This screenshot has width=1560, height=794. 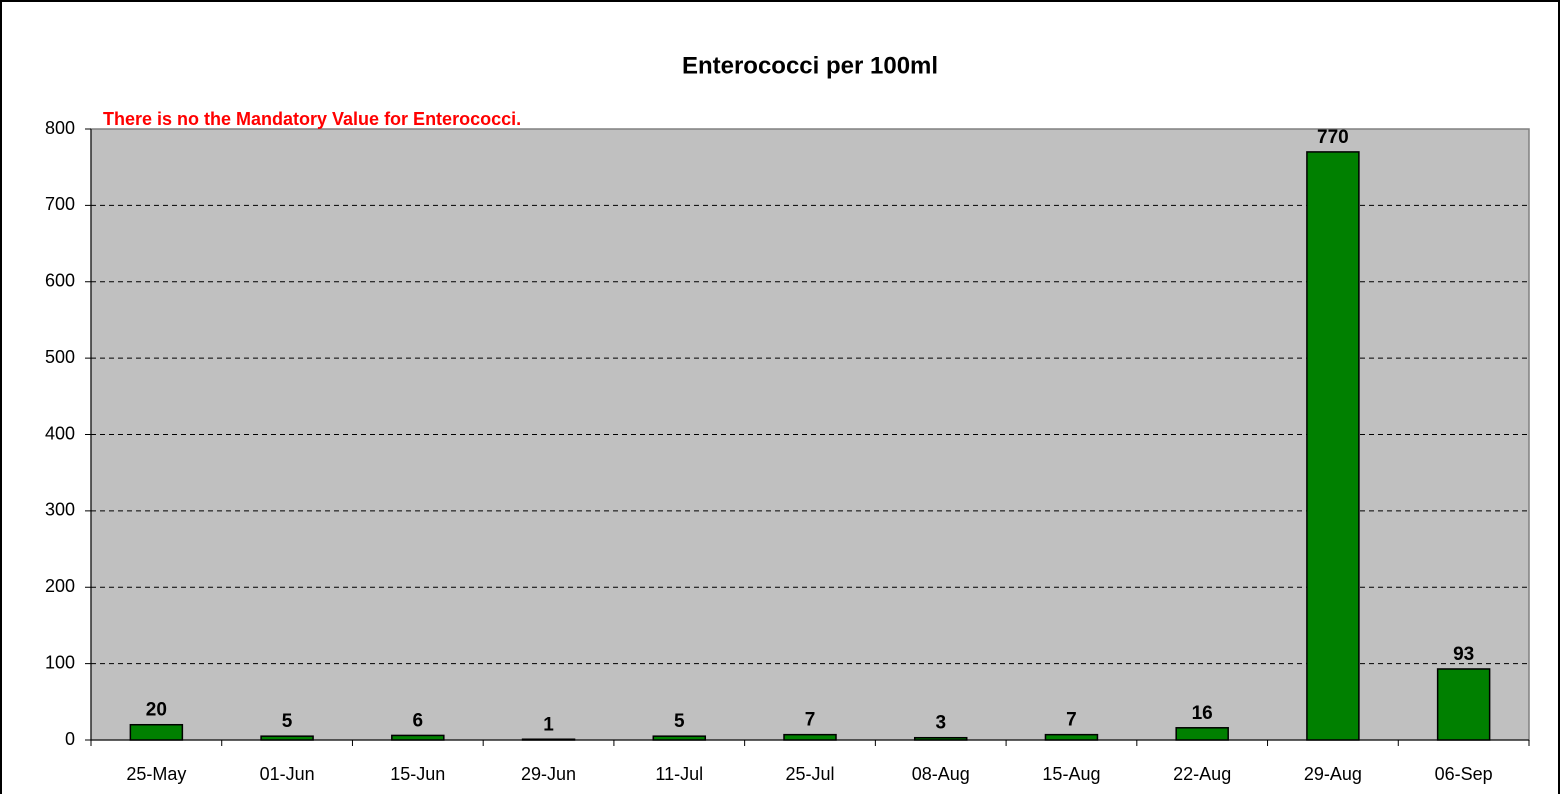 What do you see at coordinates (1202, 774) in the screenshot?
I see `x-tick-label: 22-Aug` at bounding box center [1202, 774].